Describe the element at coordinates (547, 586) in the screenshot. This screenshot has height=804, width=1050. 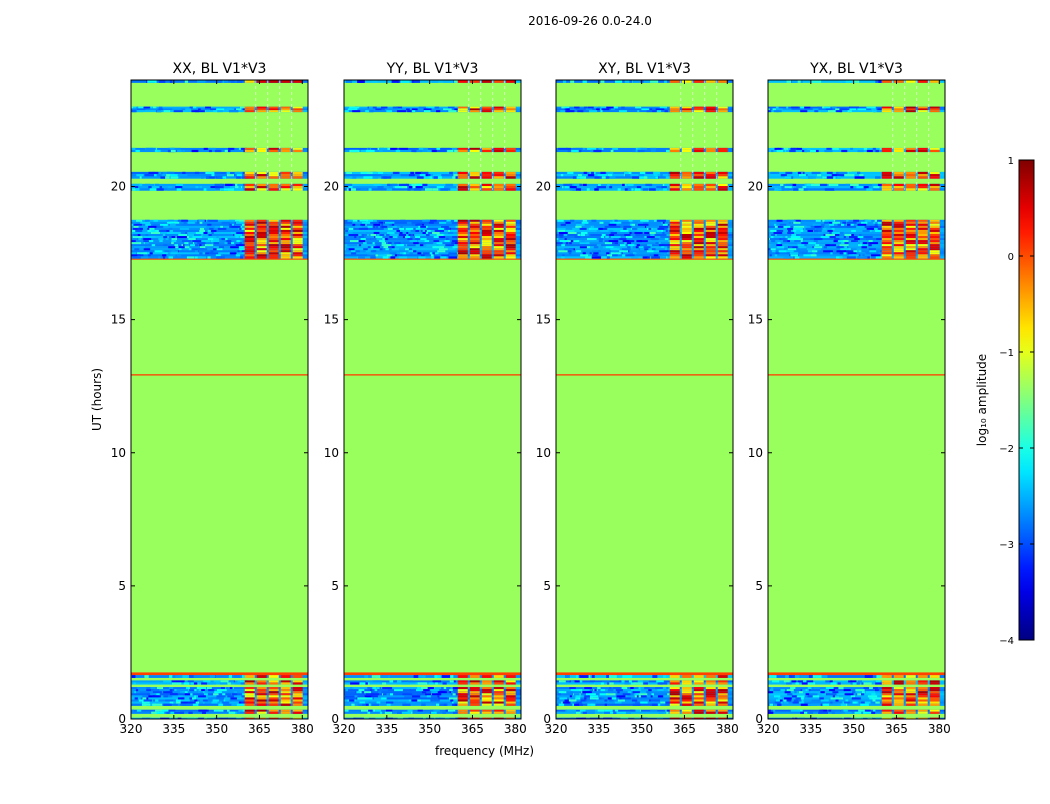
I see `y-tick-label: 5` at that location.